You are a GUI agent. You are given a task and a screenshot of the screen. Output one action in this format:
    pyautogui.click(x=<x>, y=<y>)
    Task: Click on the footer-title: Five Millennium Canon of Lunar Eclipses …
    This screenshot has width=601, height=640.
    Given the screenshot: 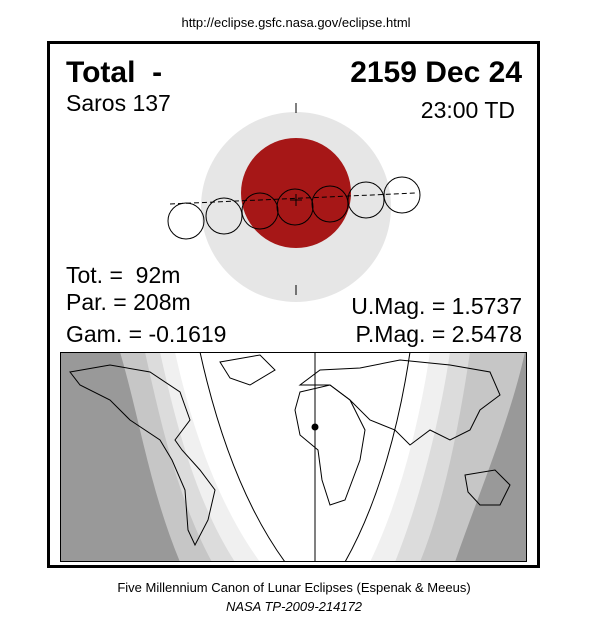 What is the action you would take?
    pyautogui.click(x=293, y=587)
    